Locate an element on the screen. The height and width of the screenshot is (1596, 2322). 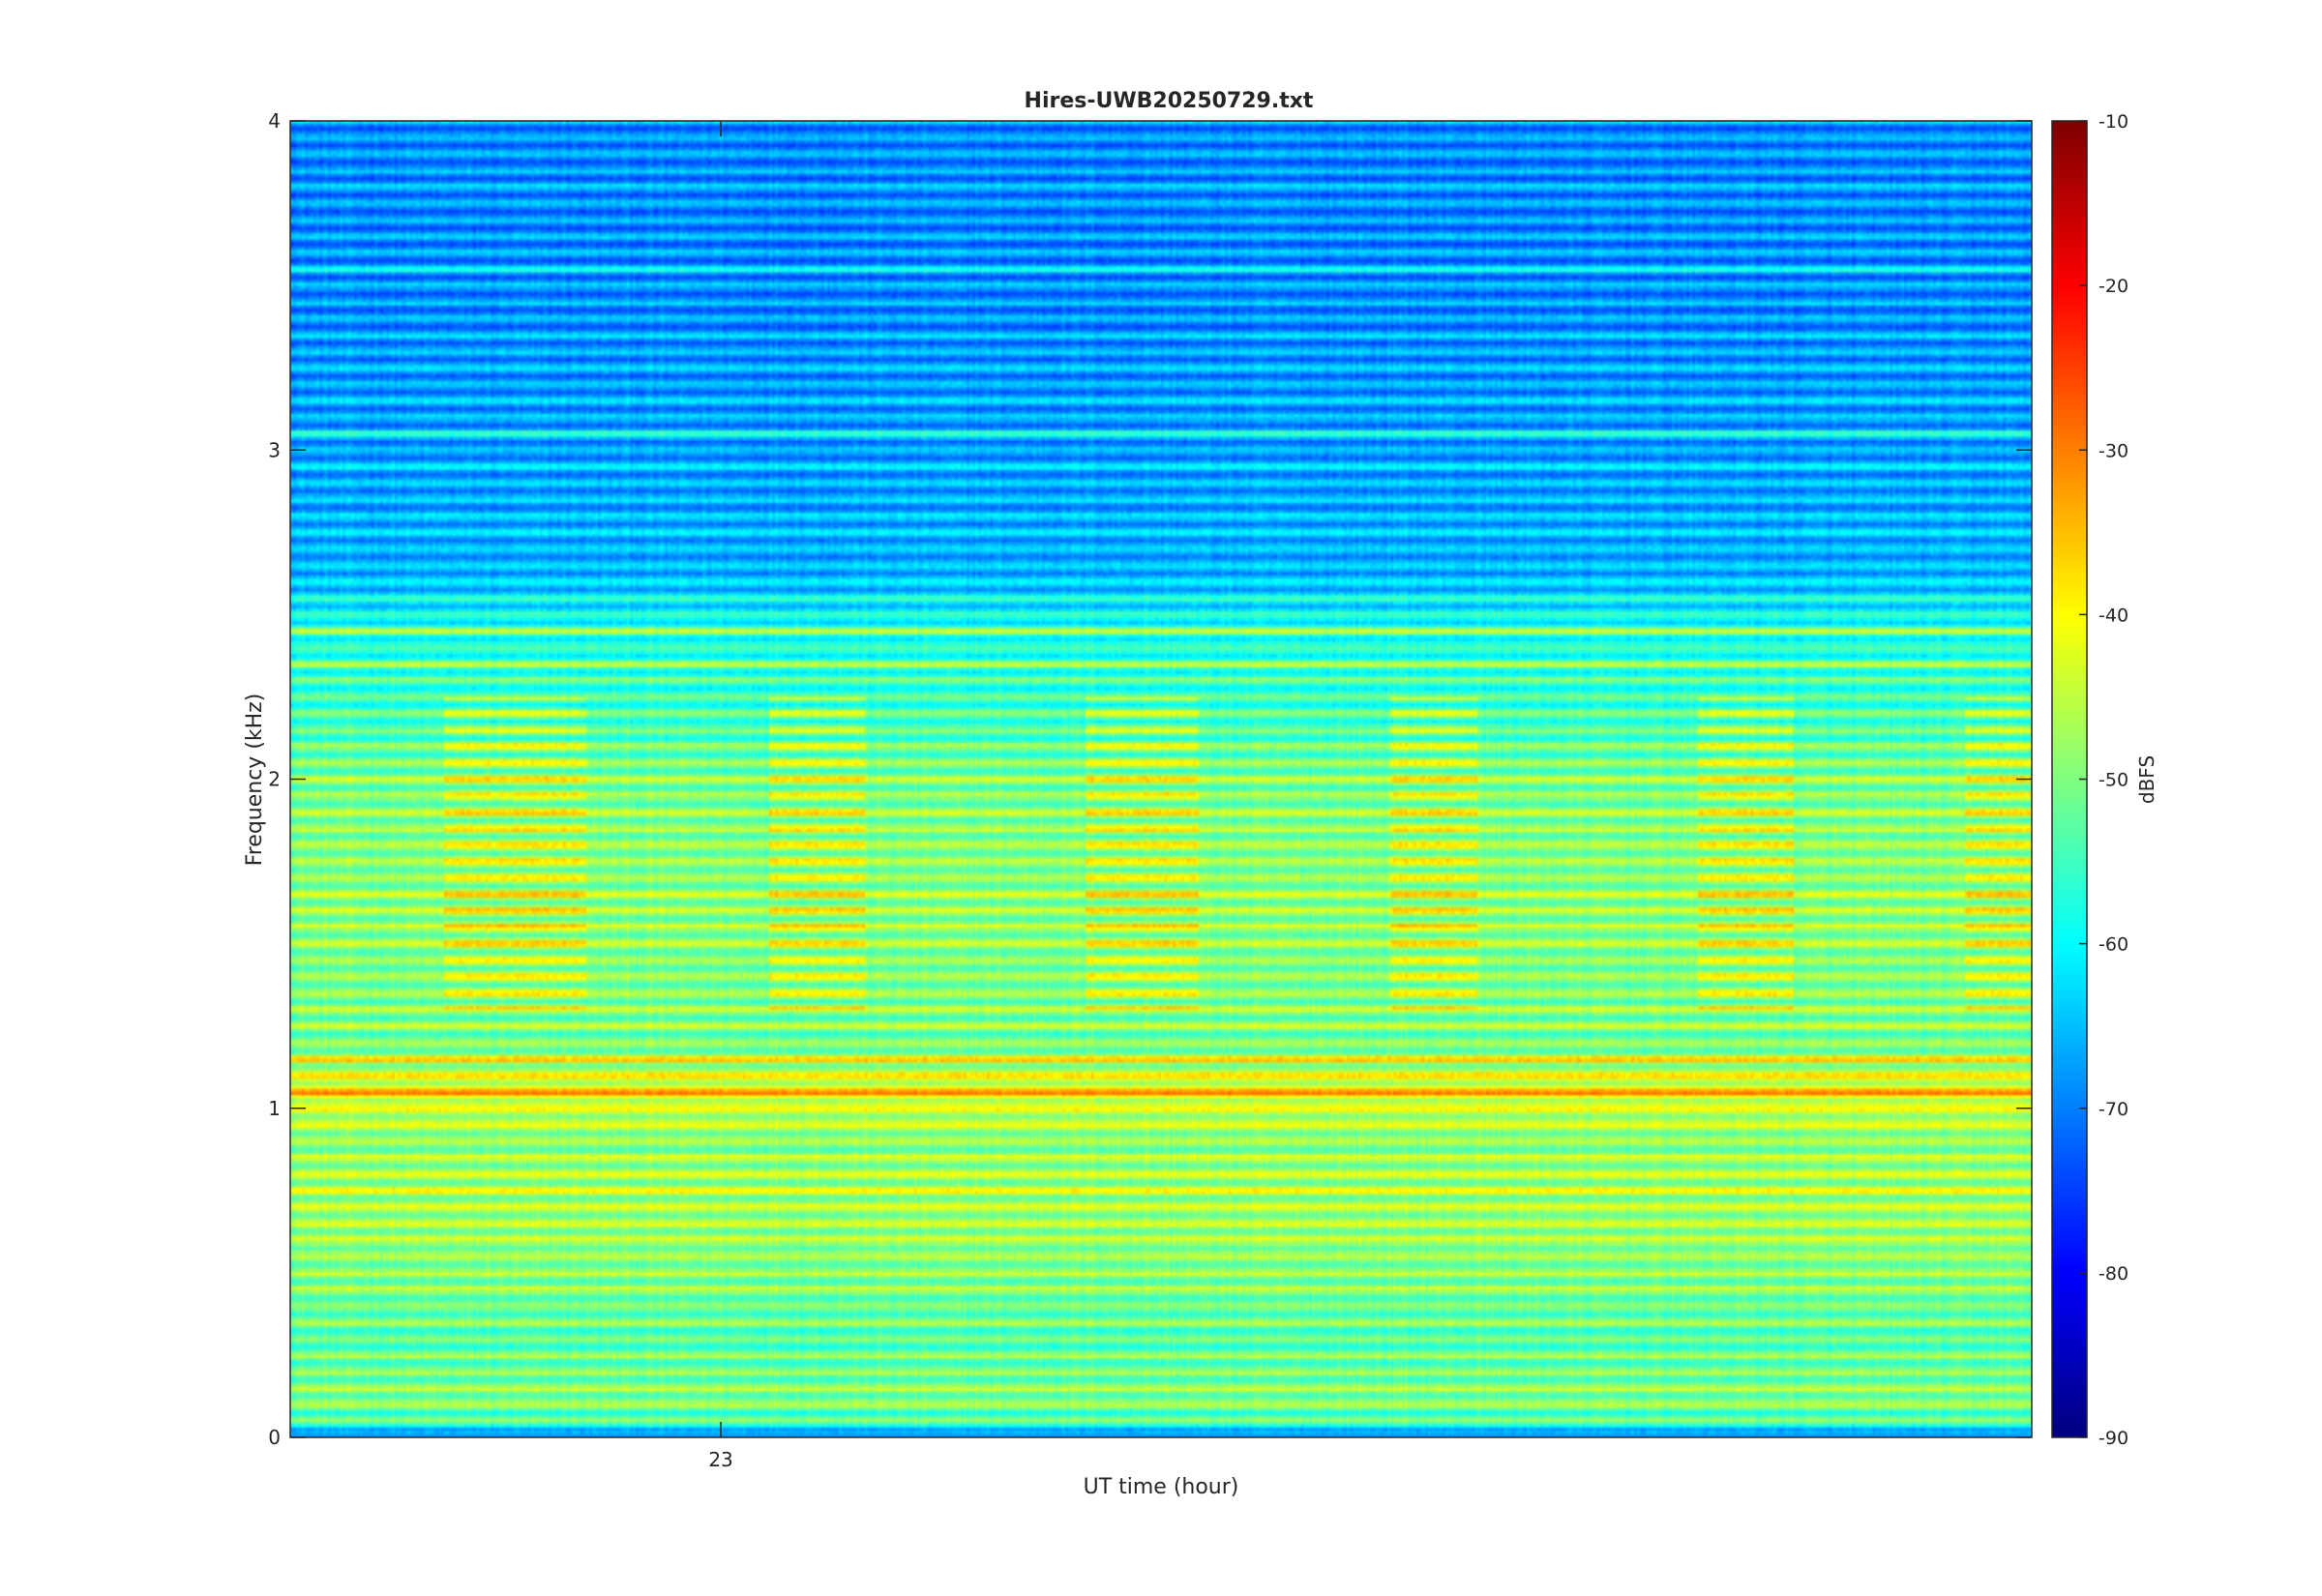
y-tick-label: 2 is located at coordinates (274, 779).